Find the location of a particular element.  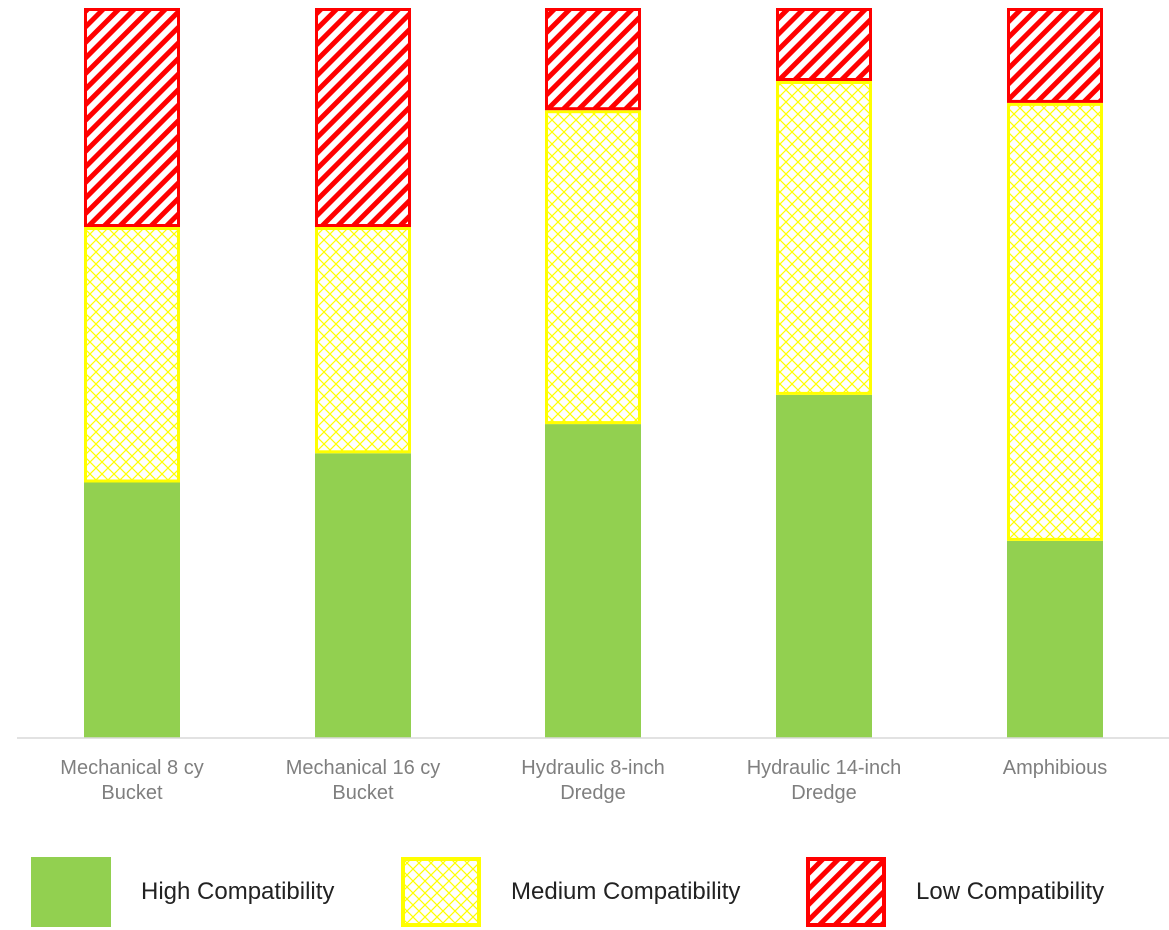

legend-item-low: Low Compatibility is located at coordinates (955, 892).